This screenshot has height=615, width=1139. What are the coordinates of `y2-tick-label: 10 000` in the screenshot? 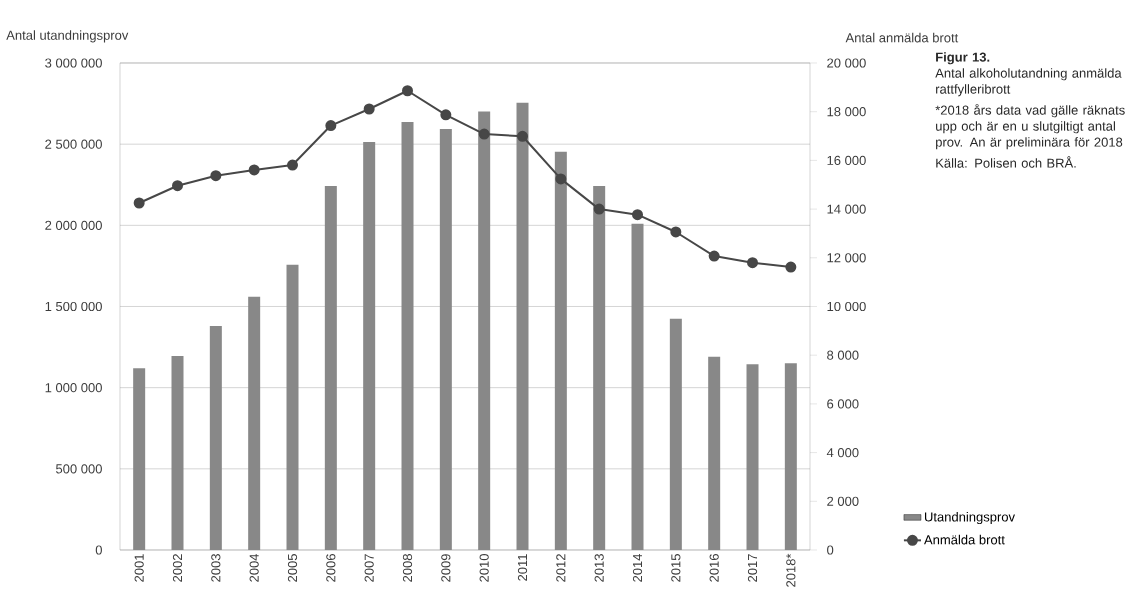 It's located at (846, 306).